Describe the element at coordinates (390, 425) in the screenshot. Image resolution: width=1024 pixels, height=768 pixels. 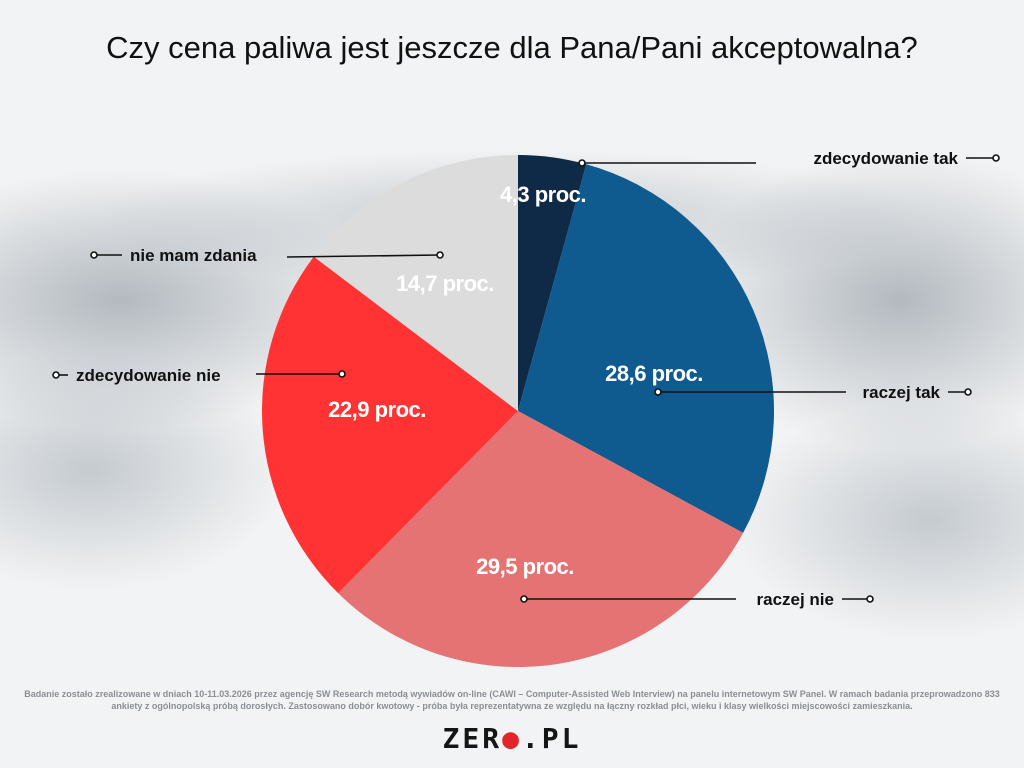
I see `pie-slice-zdecydowanie-nie` at that location.